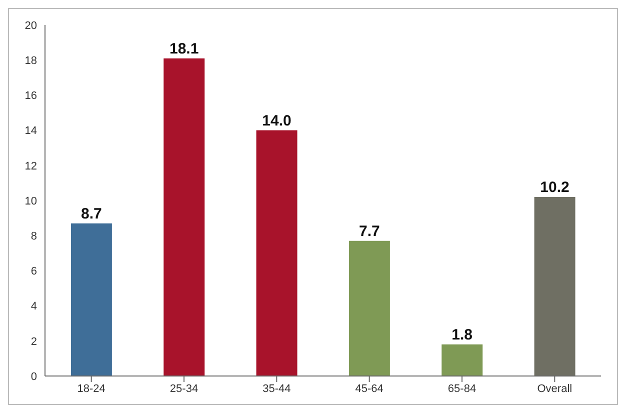  What do you see at coordinates (30, 131) in the screenshot?
I see `y-tick-label: 14` at bounding box center [30, 131].